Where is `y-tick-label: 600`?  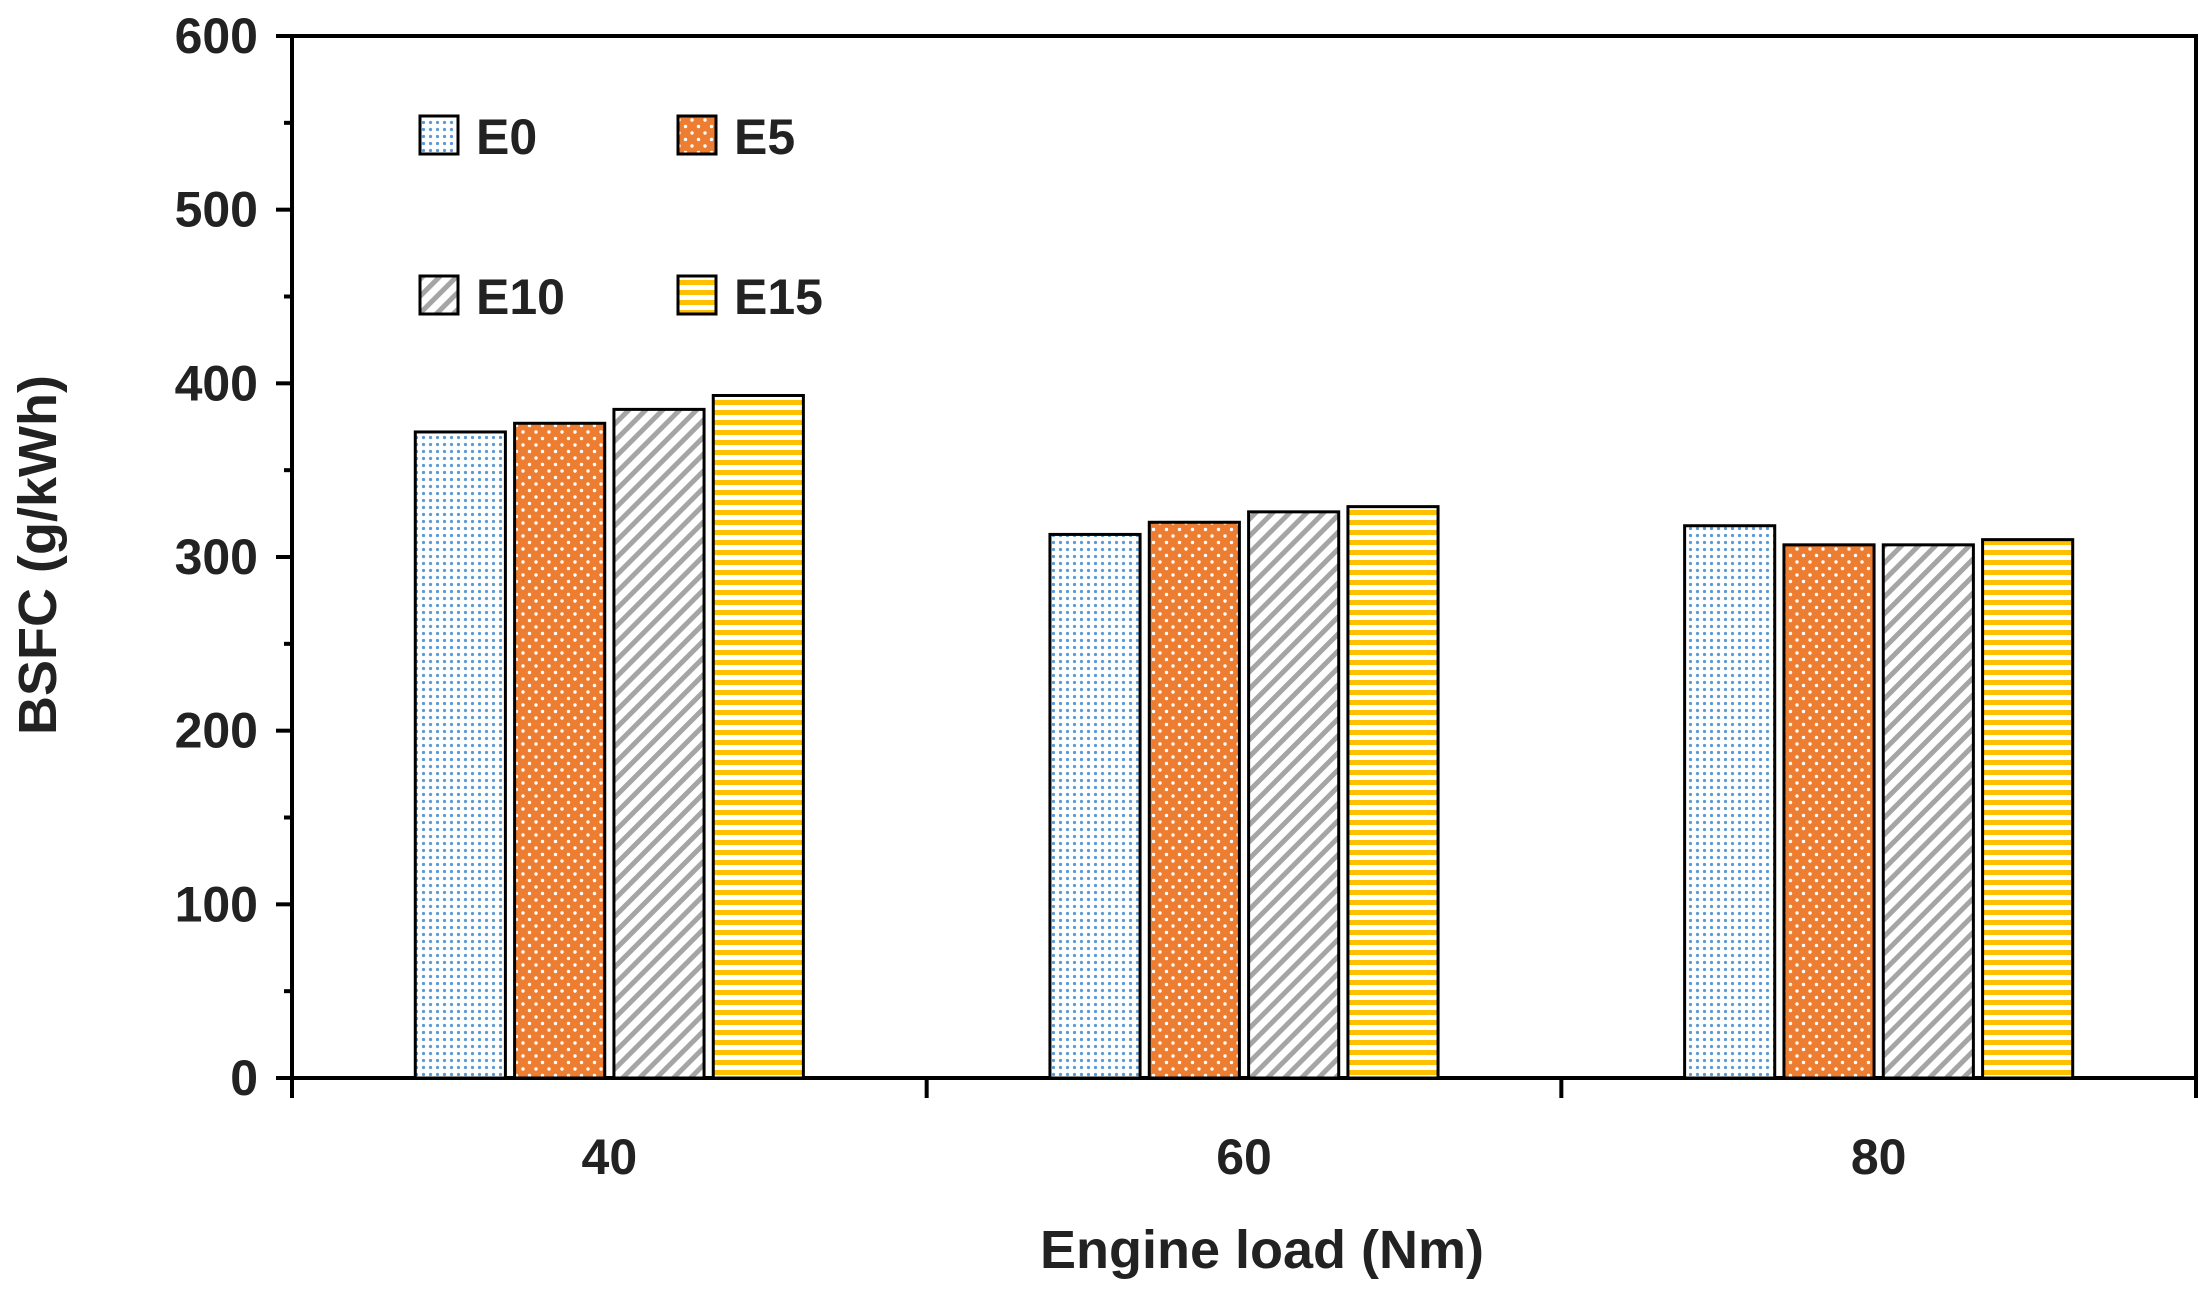 y-tick-label: 600 is located at coordinates (216, 36).